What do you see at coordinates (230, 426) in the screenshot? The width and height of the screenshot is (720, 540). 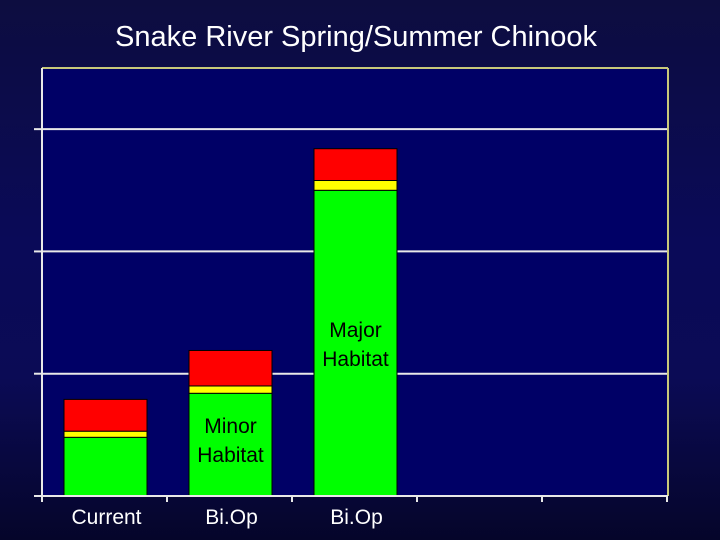 I see `annotation-label: Minor` at bounding box center [230, 426].